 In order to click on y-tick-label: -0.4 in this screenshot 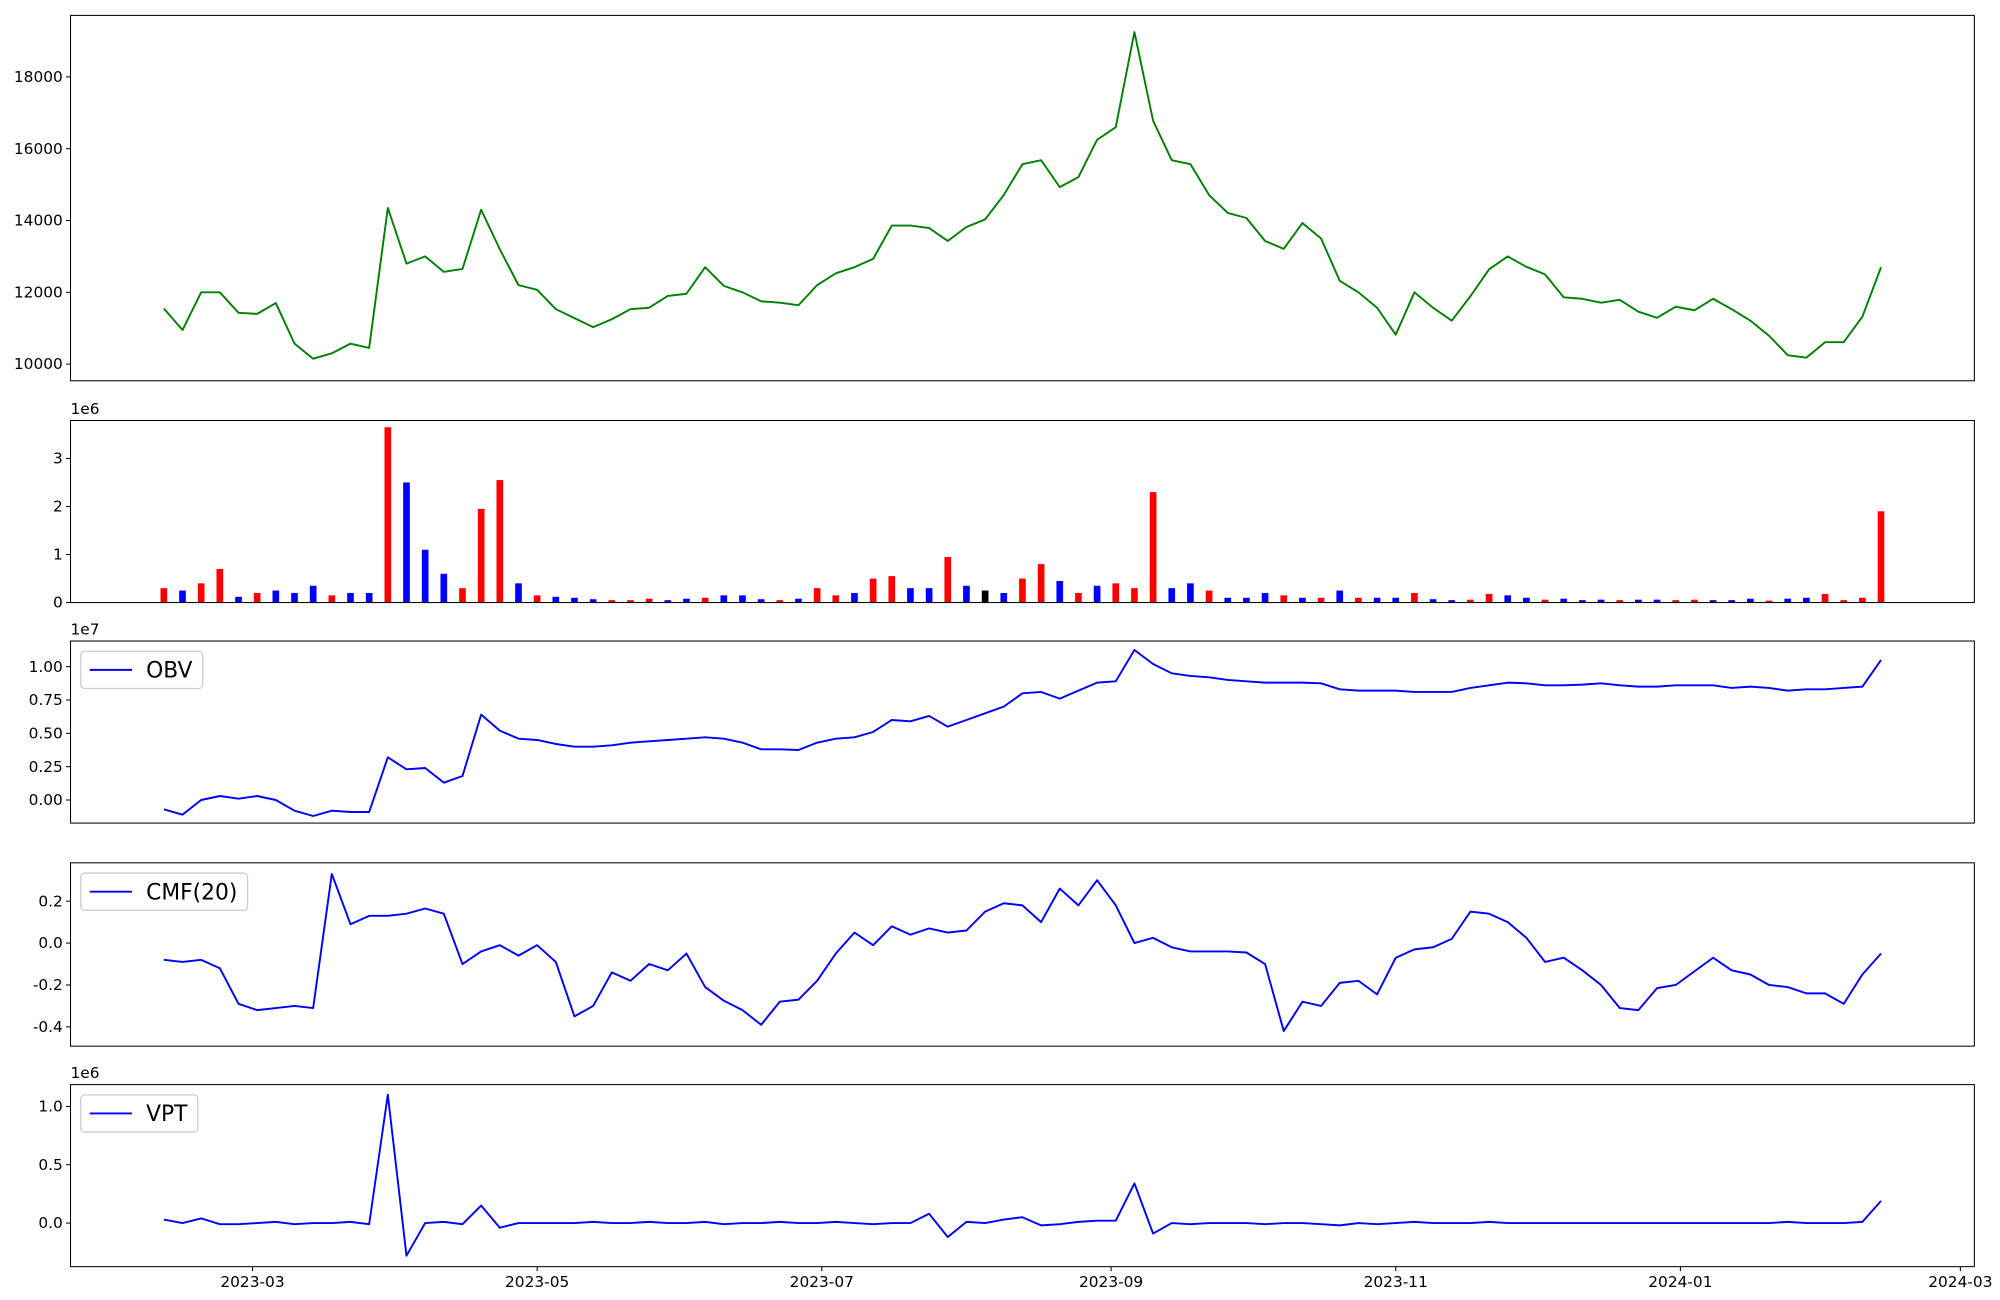, I will do `click(48, 1027)`.